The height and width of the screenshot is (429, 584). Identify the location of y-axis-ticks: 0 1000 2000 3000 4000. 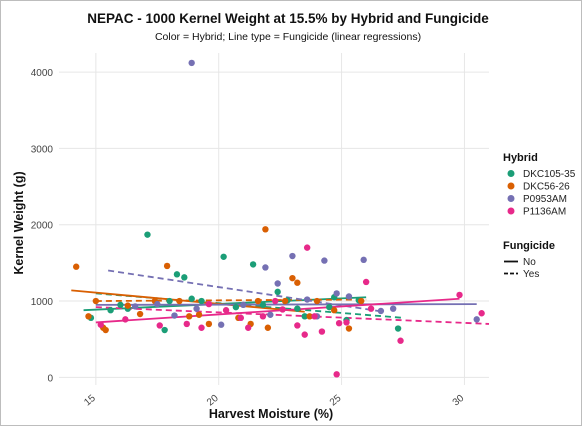
(42, 226).